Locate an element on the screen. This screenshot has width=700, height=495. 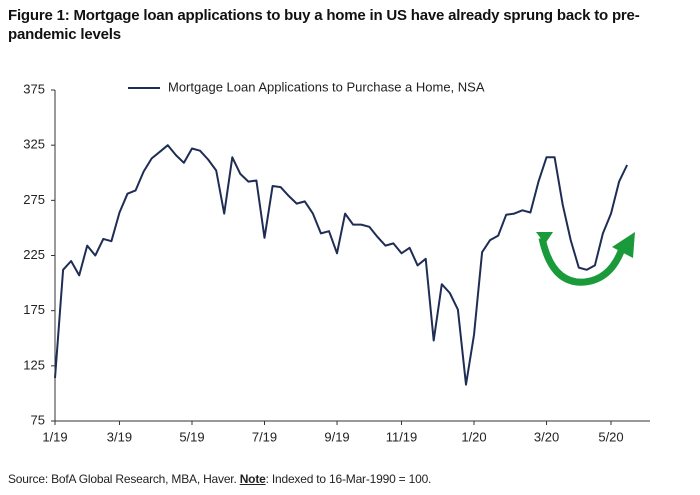
note-label: Note is located at coordinates (252, 479).